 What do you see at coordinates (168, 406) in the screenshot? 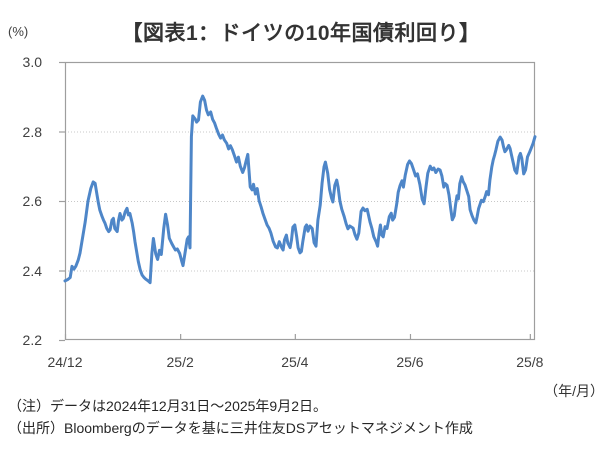
I see `footnote-data-range: （注）データは2024年12月31日～2025年9月2日。` at bounding box center [168, 406].